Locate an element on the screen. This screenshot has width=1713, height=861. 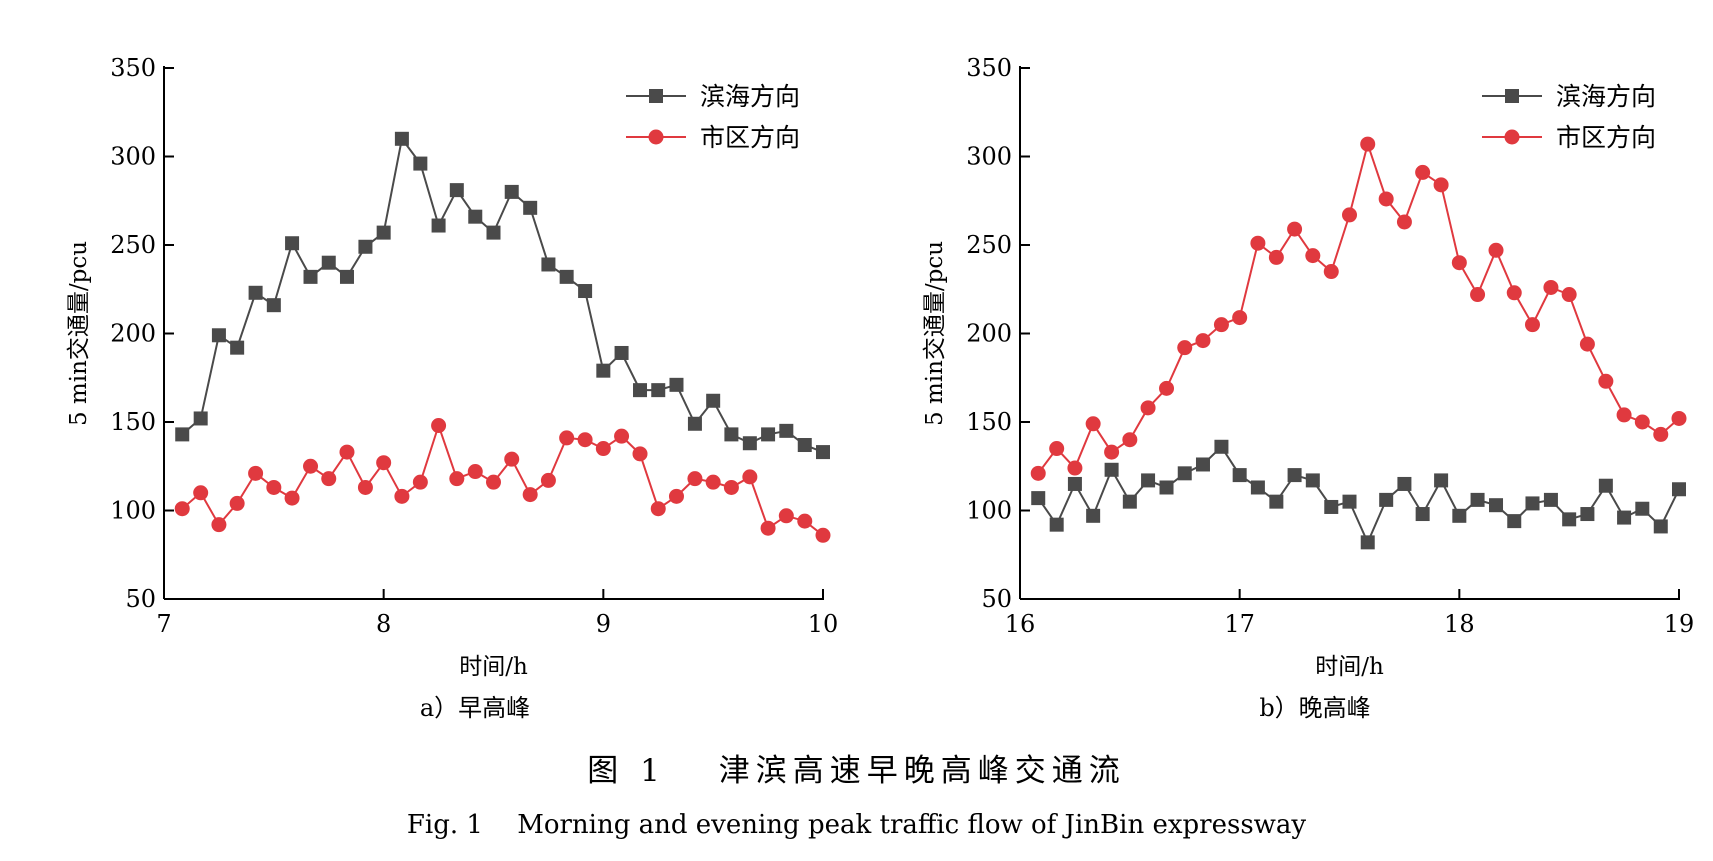
series-line-shiqu is located at coordinates (502, 479).